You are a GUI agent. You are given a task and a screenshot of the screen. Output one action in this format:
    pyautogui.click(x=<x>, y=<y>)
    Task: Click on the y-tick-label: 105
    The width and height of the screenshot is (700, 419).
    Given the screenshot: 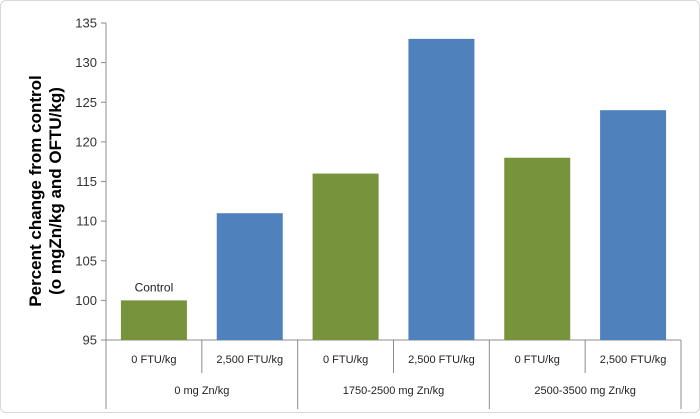 What is the action you would take?
    pyautogui.click(x=86, y=260)
    